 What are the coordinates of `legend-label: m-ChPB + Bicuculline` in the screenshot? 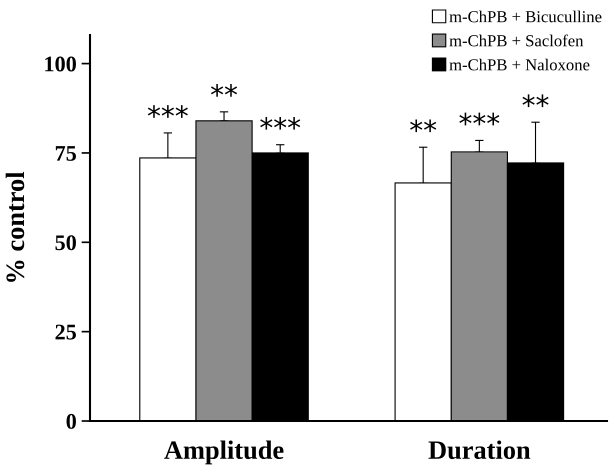 It's located at (525, 16).